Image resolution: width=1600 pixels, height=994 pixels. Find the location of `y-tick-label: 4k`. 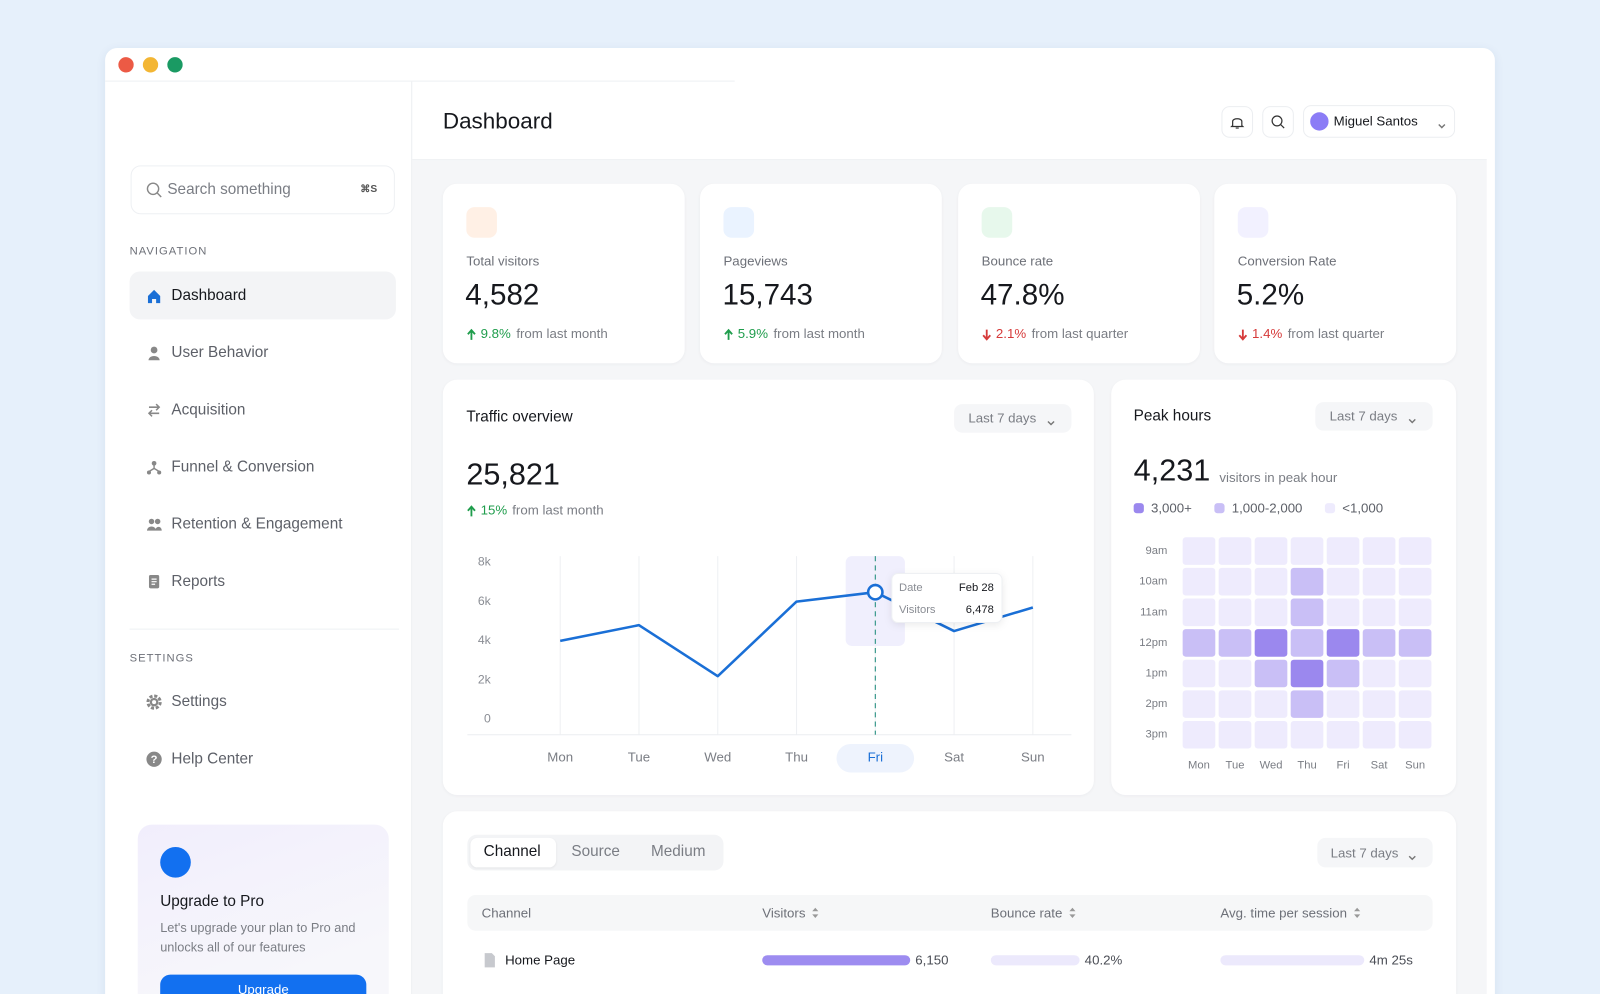

y-tick-label: 4k is located at coordinates (485, 640).